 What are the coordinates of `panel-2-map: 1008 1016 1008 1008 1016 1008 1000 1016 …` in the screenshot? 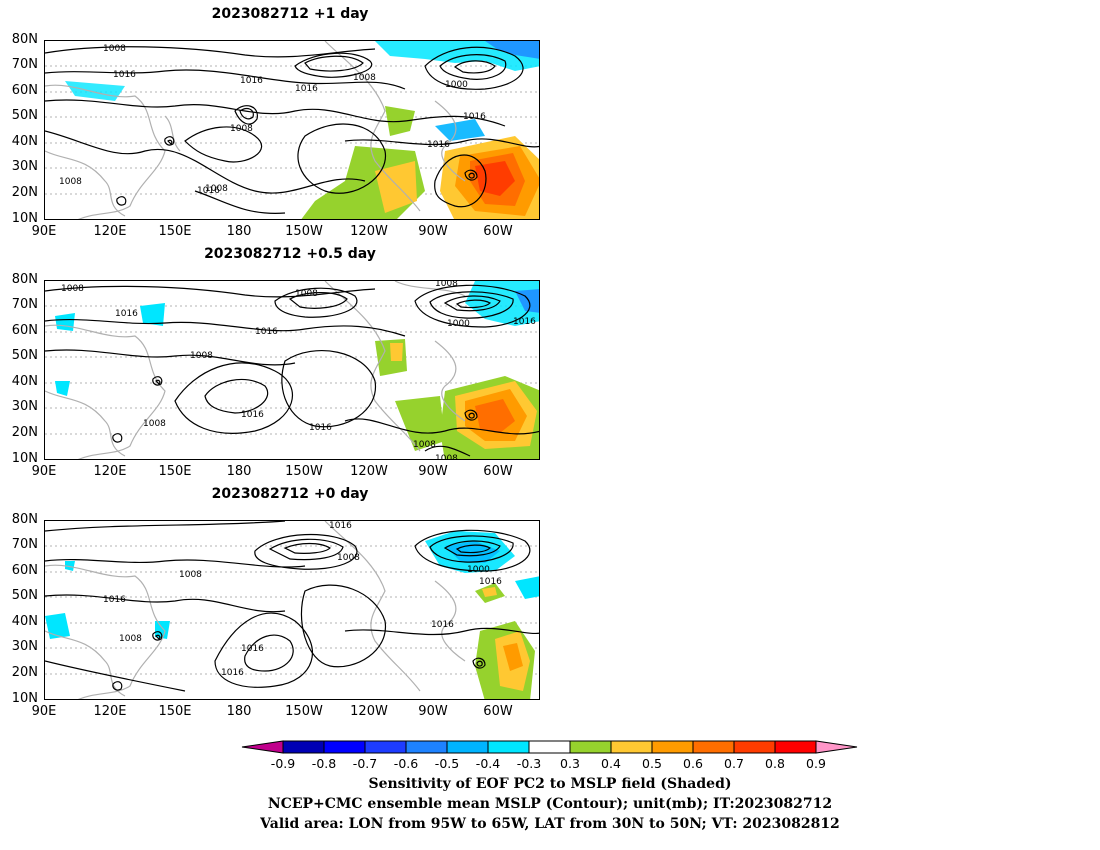 It's located at (292, 370).